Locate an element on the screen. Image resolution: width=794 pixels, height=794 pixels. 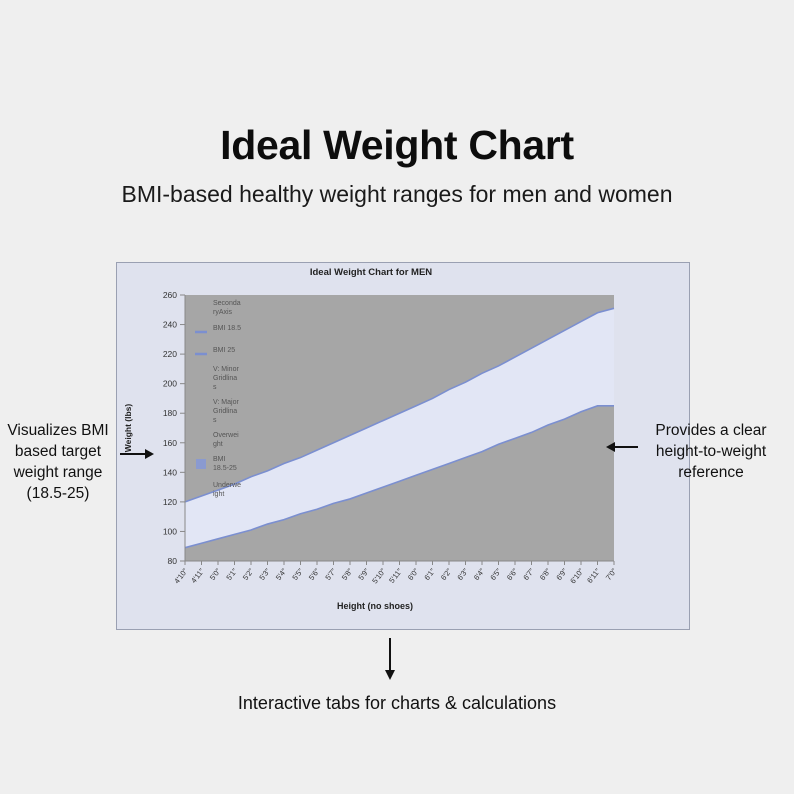
x-axis-label: Height (no shoes) is located at coordinates (375, 606).